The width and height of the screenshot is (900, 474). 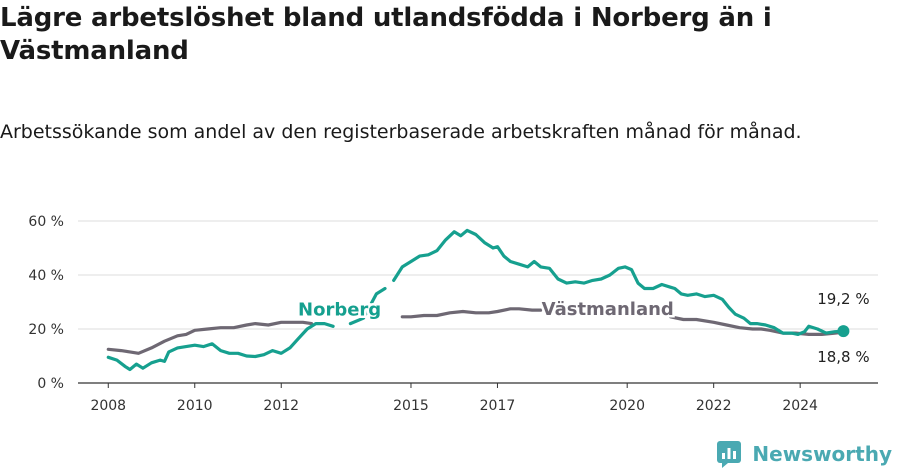 I want to click on end-label-vastmanland: 18,8 %, so click(x=843, y=357).